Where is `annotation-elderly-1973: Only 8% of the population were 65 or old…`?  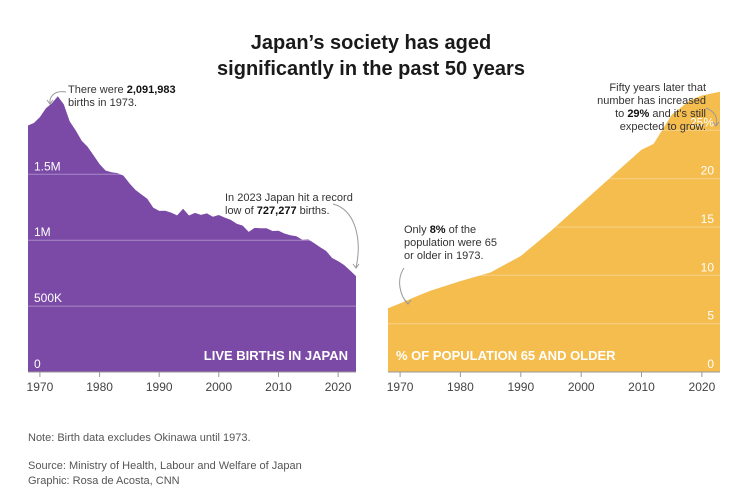
annotation-elderly-1973: Only 8% of the population were 65 or old… is located at coordinates (450, 243).